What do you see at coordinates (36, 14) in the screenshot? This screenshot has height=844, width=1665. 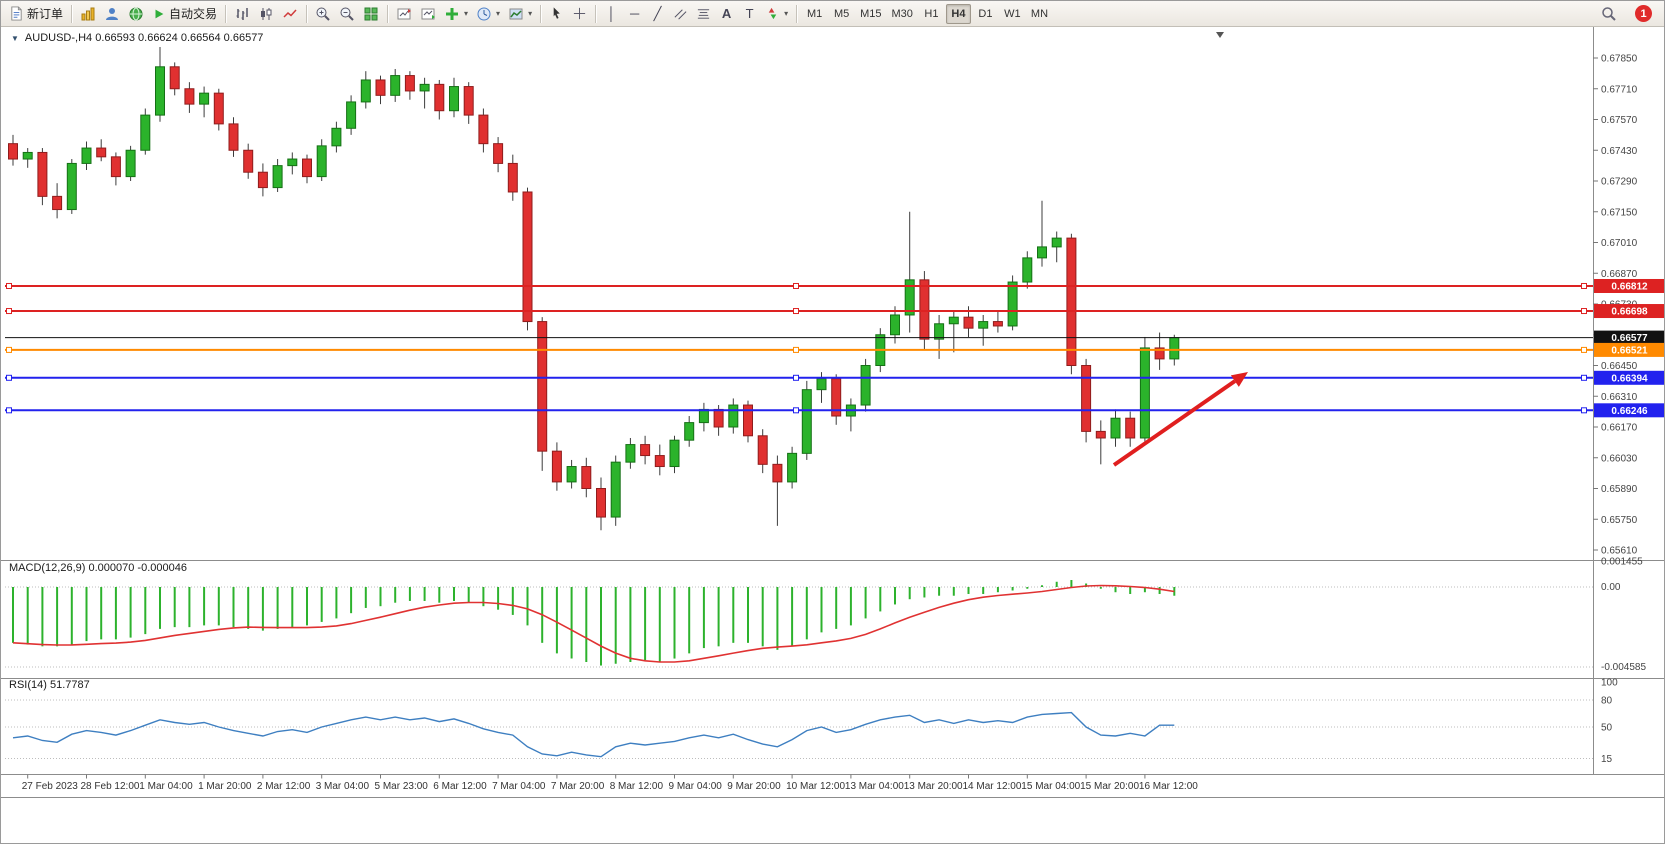 I see `new-order-button: 新订单` at bounding box center [36, 14].